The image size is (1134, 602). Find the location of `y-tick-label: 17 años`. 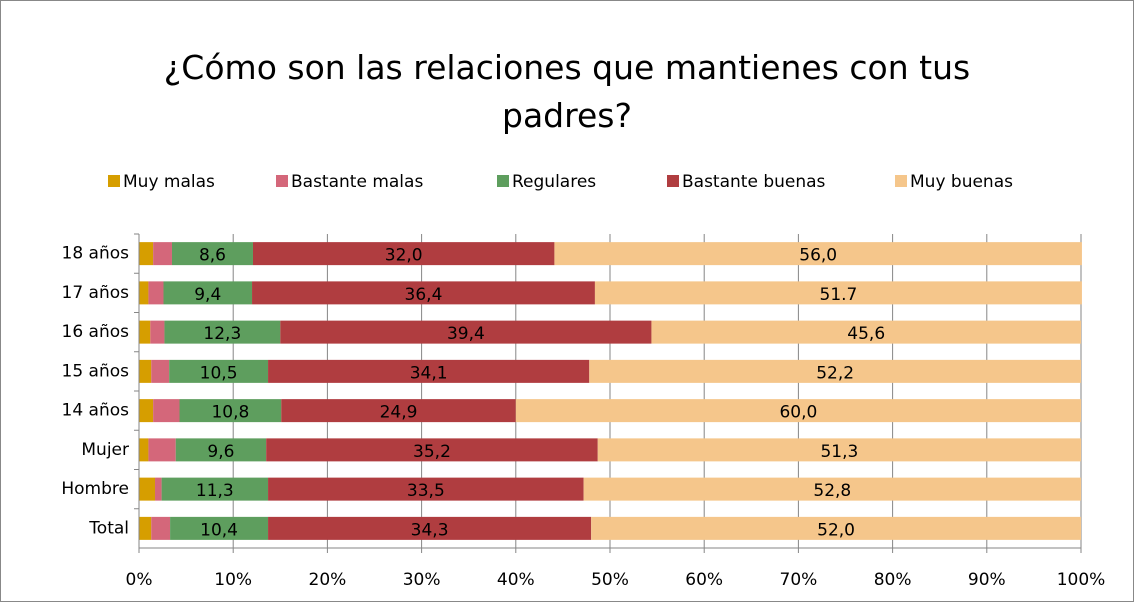

y-tick-label: 17 años is located at coordinates (96, 293).